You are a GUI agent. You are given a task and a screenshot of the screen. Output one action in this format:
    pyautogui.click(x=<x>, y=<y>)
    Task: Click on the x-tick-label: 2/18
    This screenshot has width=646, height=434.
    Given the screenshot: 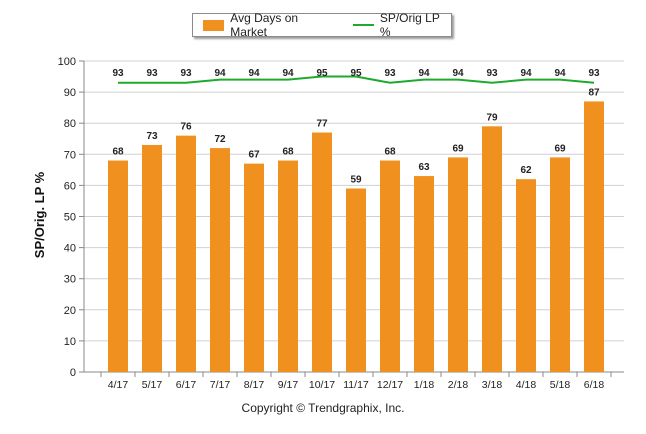 What is the action you would take?
    pyautogui.click(x=458, y=385)
    